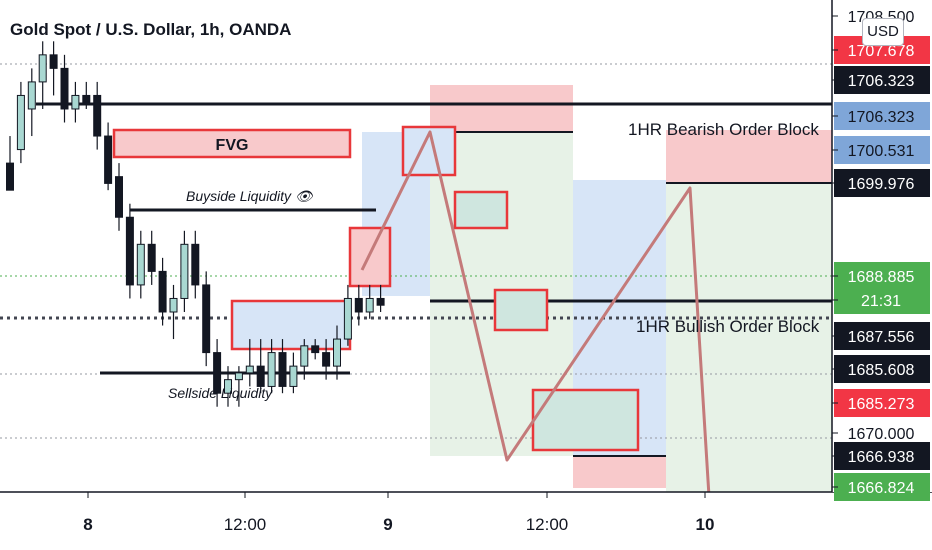 The height and width of the screenshot is (550, 932). Describe the element at coordinates (521, 310) in the screenshot. I see `red-box-ob` at that location.